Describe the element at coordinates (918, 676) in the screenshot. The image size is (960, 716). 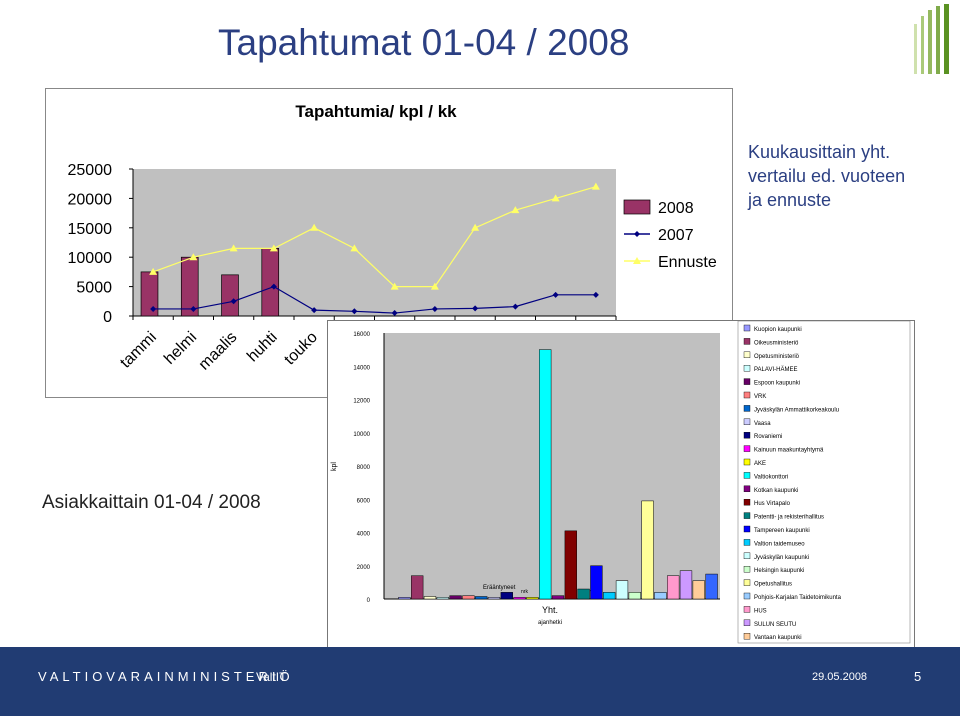
I see `page-number: 5` at that location.